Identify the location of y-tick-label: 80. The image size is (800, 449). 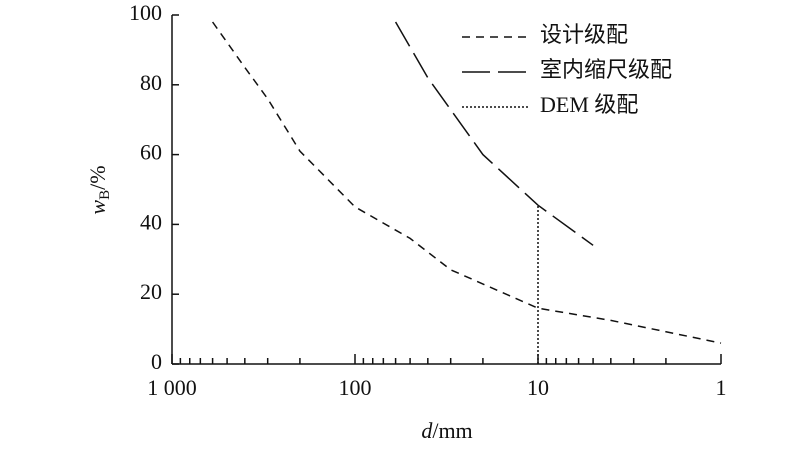
(151, 82).